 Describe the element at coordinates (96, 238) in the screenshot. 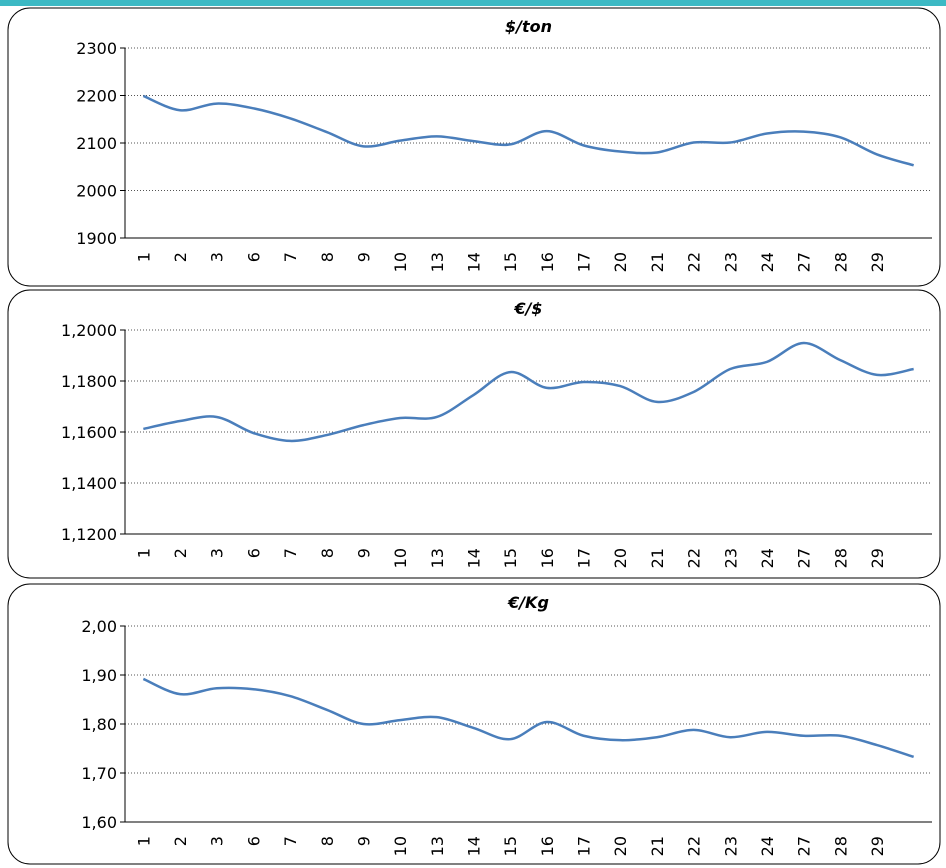

I see `y-tick-label: 1900` at that location.